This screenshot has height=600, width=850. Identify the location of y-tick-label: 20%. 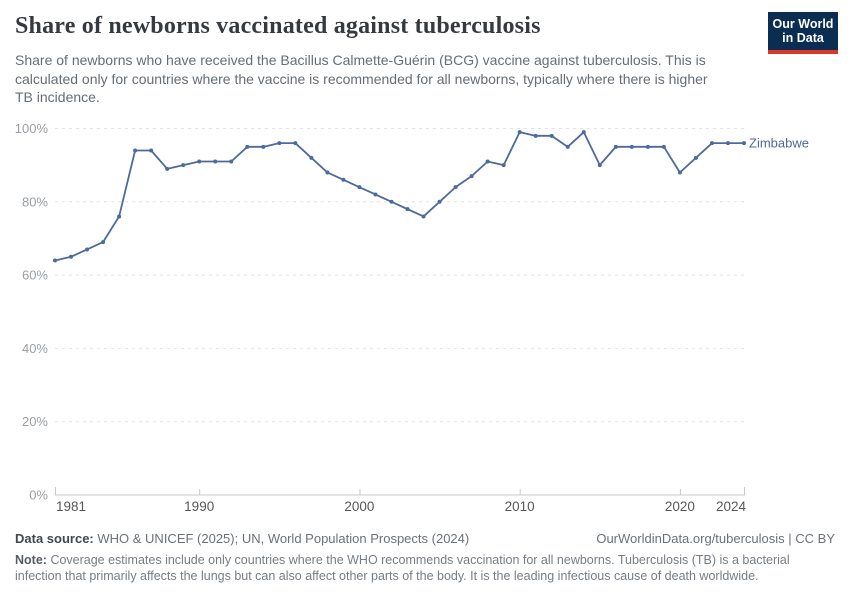
(35, 421).